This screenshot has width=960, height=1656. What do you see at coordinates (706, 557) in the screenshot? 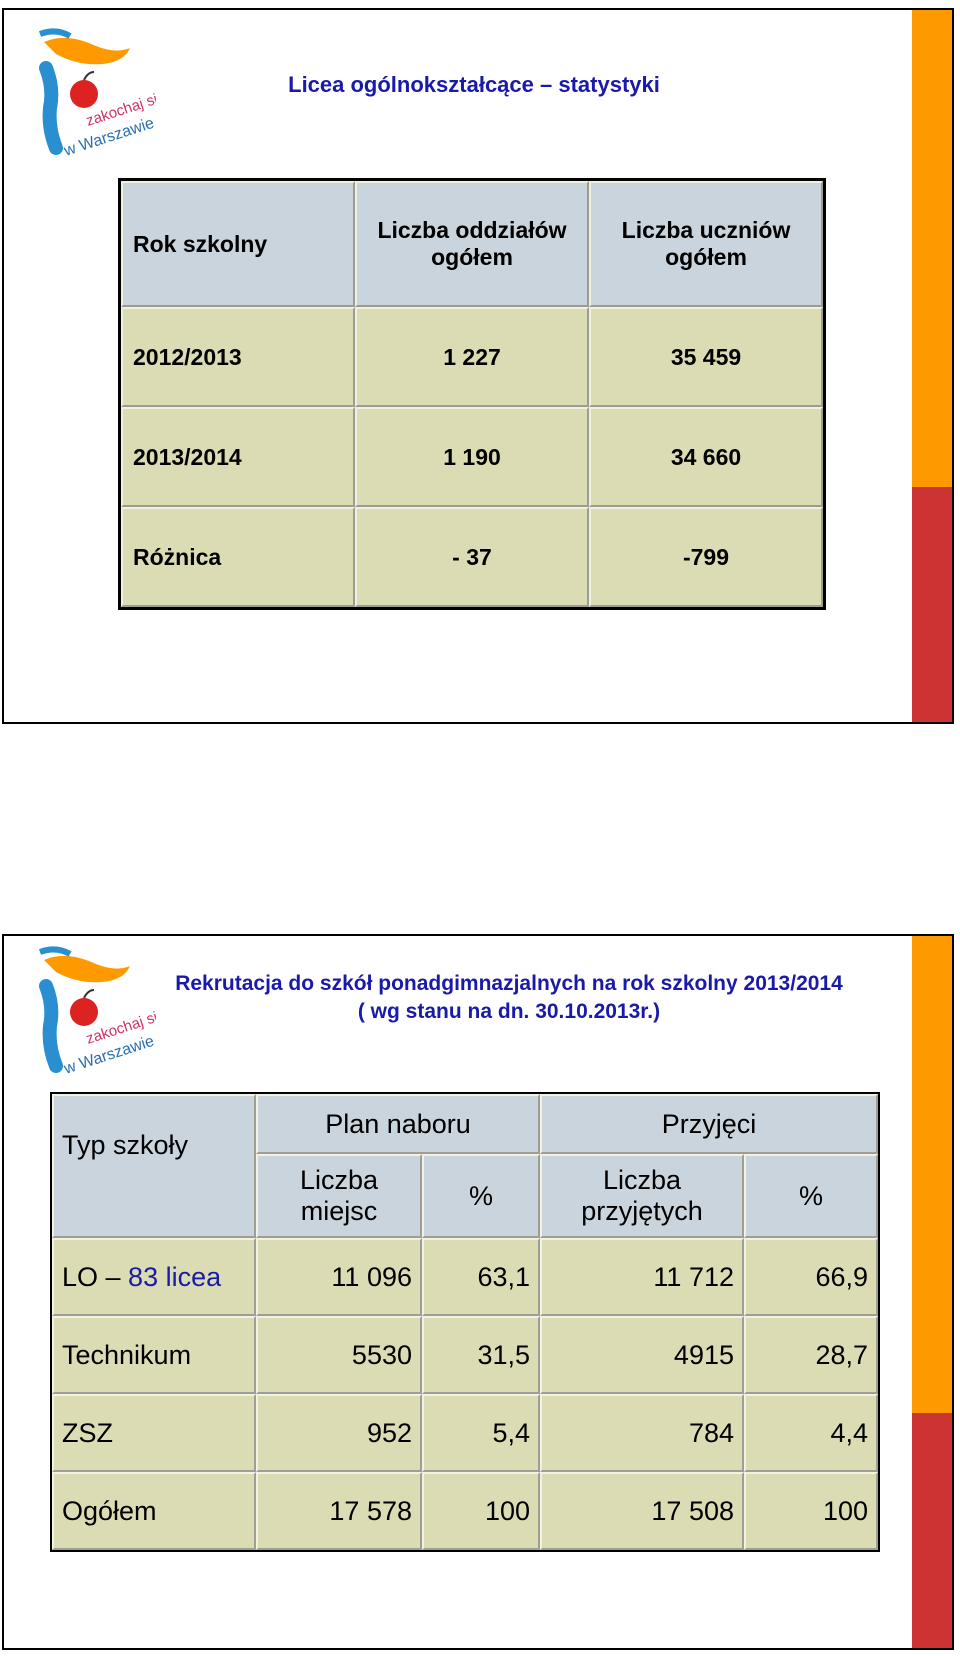
I see `cell-students: -799` at bounding box center [706, 557].